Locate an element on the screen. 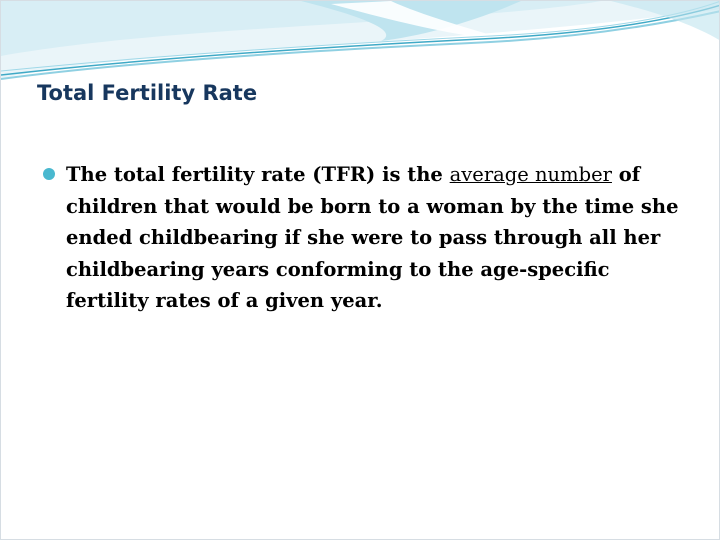 The width and height of the screenshot is (720, 540). bullet-dot-icon is located at coordinates (49, 174).